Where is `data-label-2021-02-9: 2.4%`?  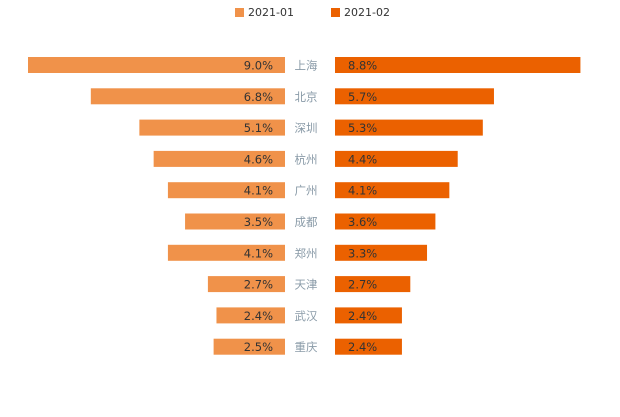
data-label-2021-02-9: 2.4% is located at coordinates (362, 347).